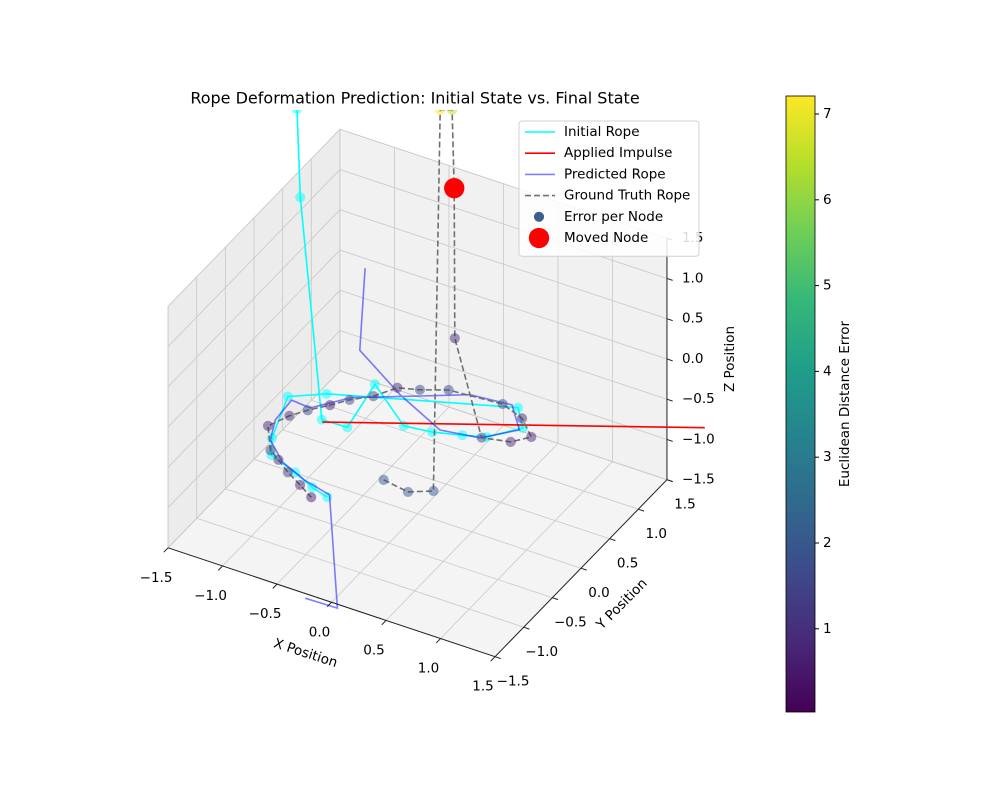 The height and width of the screenshot is (800, 1000). What do you see at coordinates (428, 669) in the screenshot?
I see `x-tick-label: 1.0` at bounding box center [428, 669].